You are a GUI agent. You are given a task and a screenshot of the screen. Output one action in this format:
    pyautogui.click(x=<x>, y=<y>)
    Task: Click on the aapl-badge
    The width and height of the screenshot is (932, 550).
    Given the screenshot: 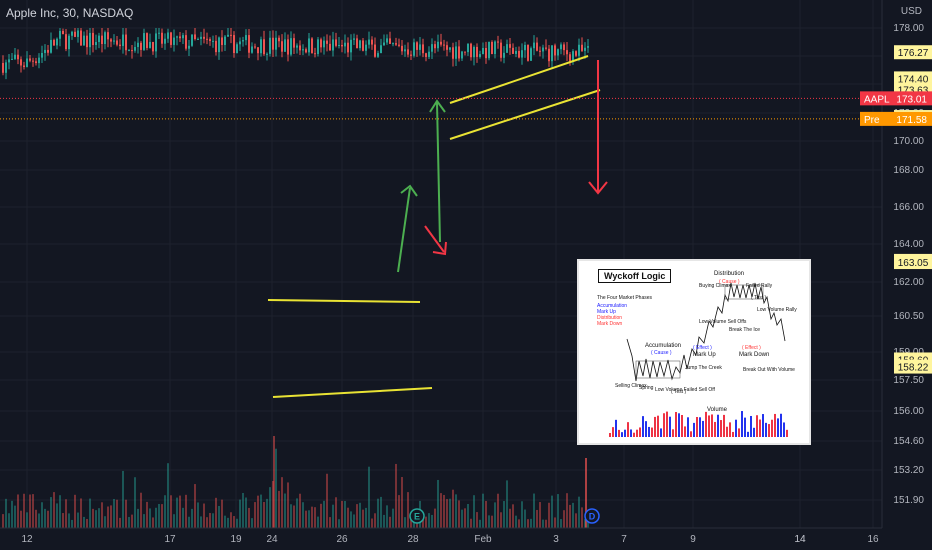 What is the action you would take?
    pyautogui.click(x=896, y=98)
    